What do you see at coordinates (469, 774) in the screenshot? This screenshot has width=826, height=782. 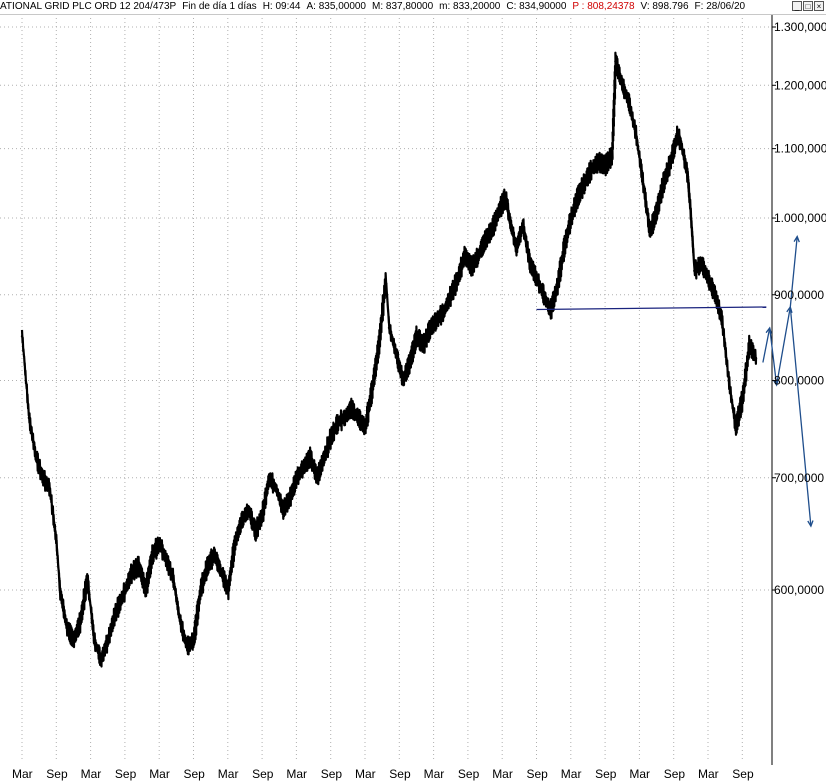 I see `x-tick-label-13: Sep` at bounding box center [469, 774].